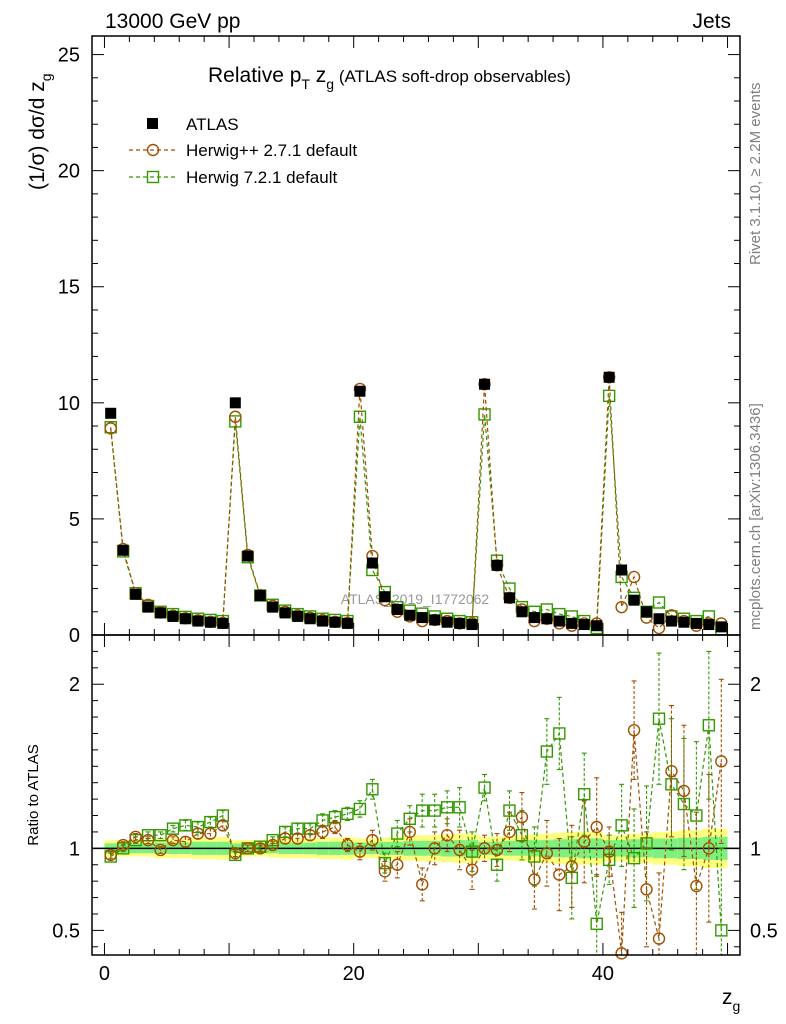  What do you see at coordinates (69, 404) in the screenshot?
I see `main-y-tick-label: 10` at bounding box center [69, 404].